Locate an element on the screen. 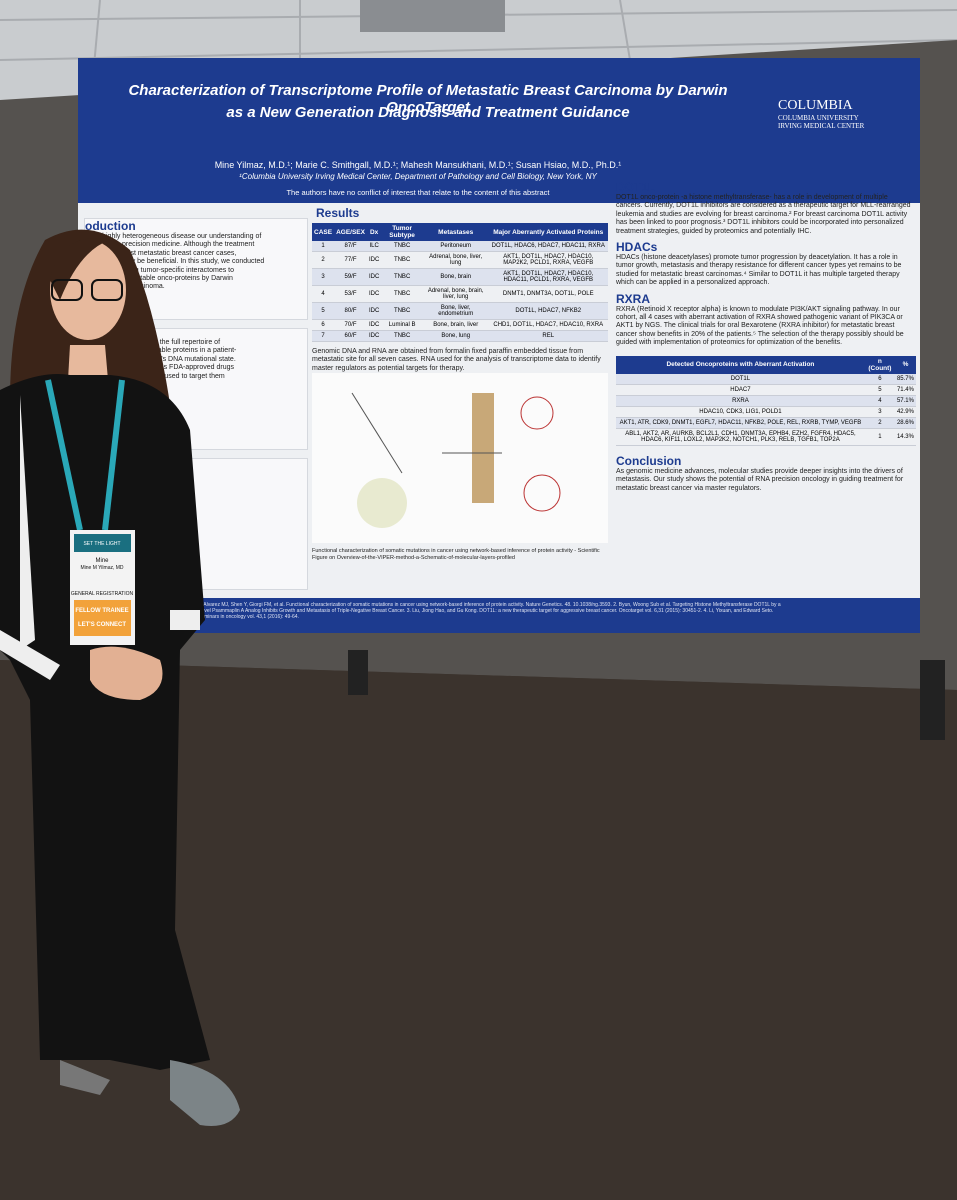  cell: 42.9% is located at coordinates (905, 412).